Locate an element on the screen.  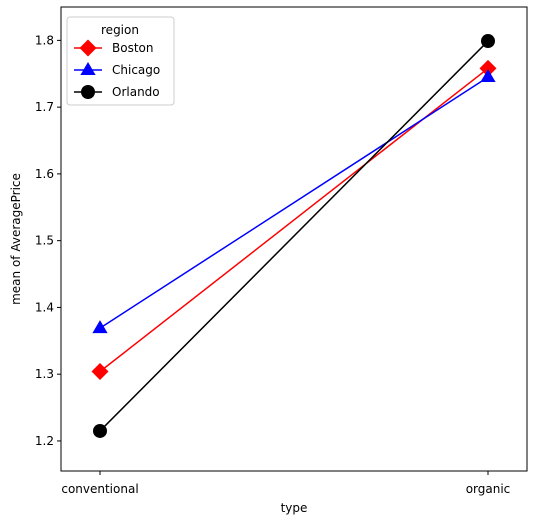
y-tick-label: 1.3 is located at coordinates (44, 374).